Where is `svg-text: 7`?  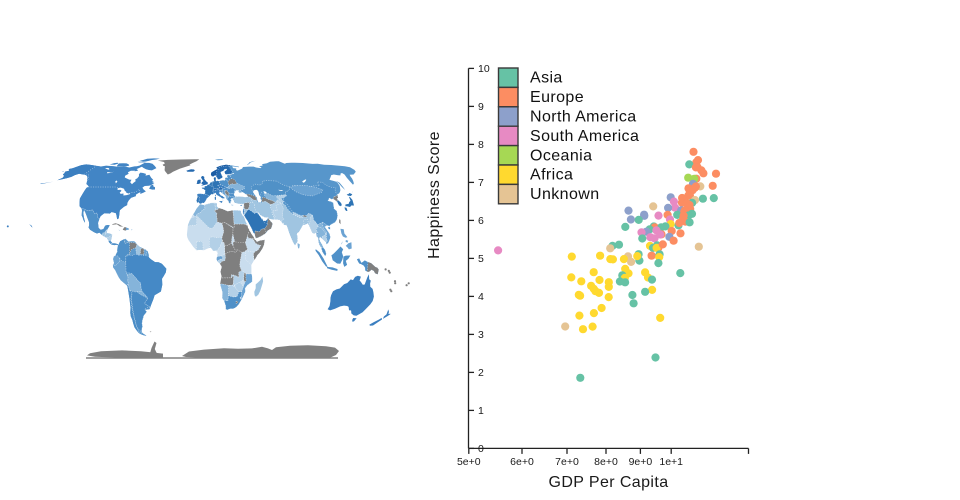 svg-text: 7 is located at coordinates (481, 183).